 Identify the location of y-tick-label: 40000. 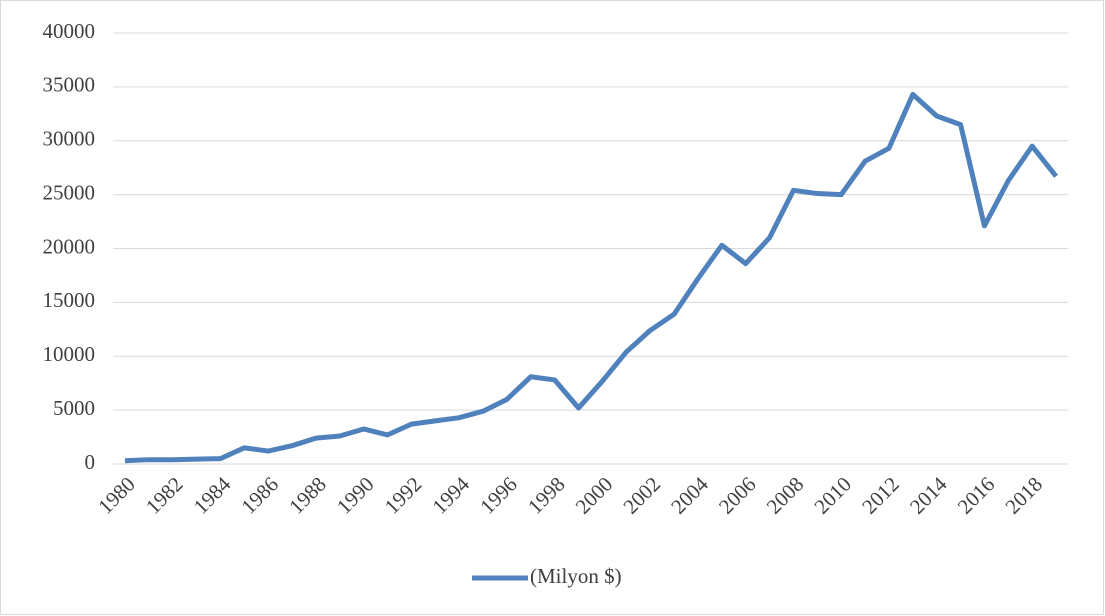
(69, 31).